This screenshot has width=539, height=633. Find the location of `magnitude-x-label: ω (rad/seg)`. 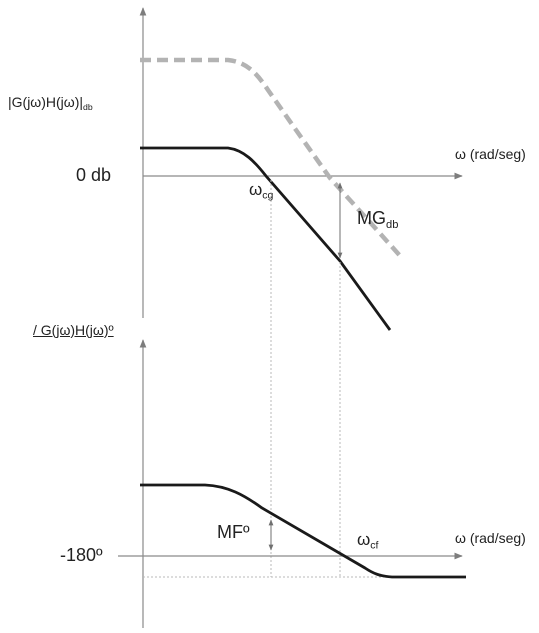

magnitude-x-label: ω (rad/seg) is located at coordinates (490, 154).